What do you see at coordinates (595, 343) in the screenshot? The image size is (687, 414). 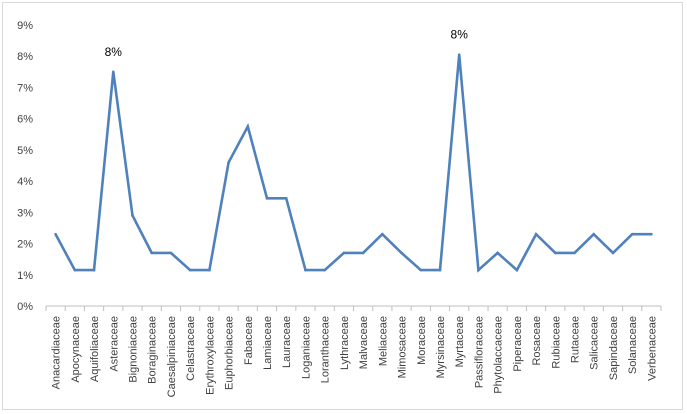 I see `x-tick-label: Salicaceae` at bounding box center [595, 343].